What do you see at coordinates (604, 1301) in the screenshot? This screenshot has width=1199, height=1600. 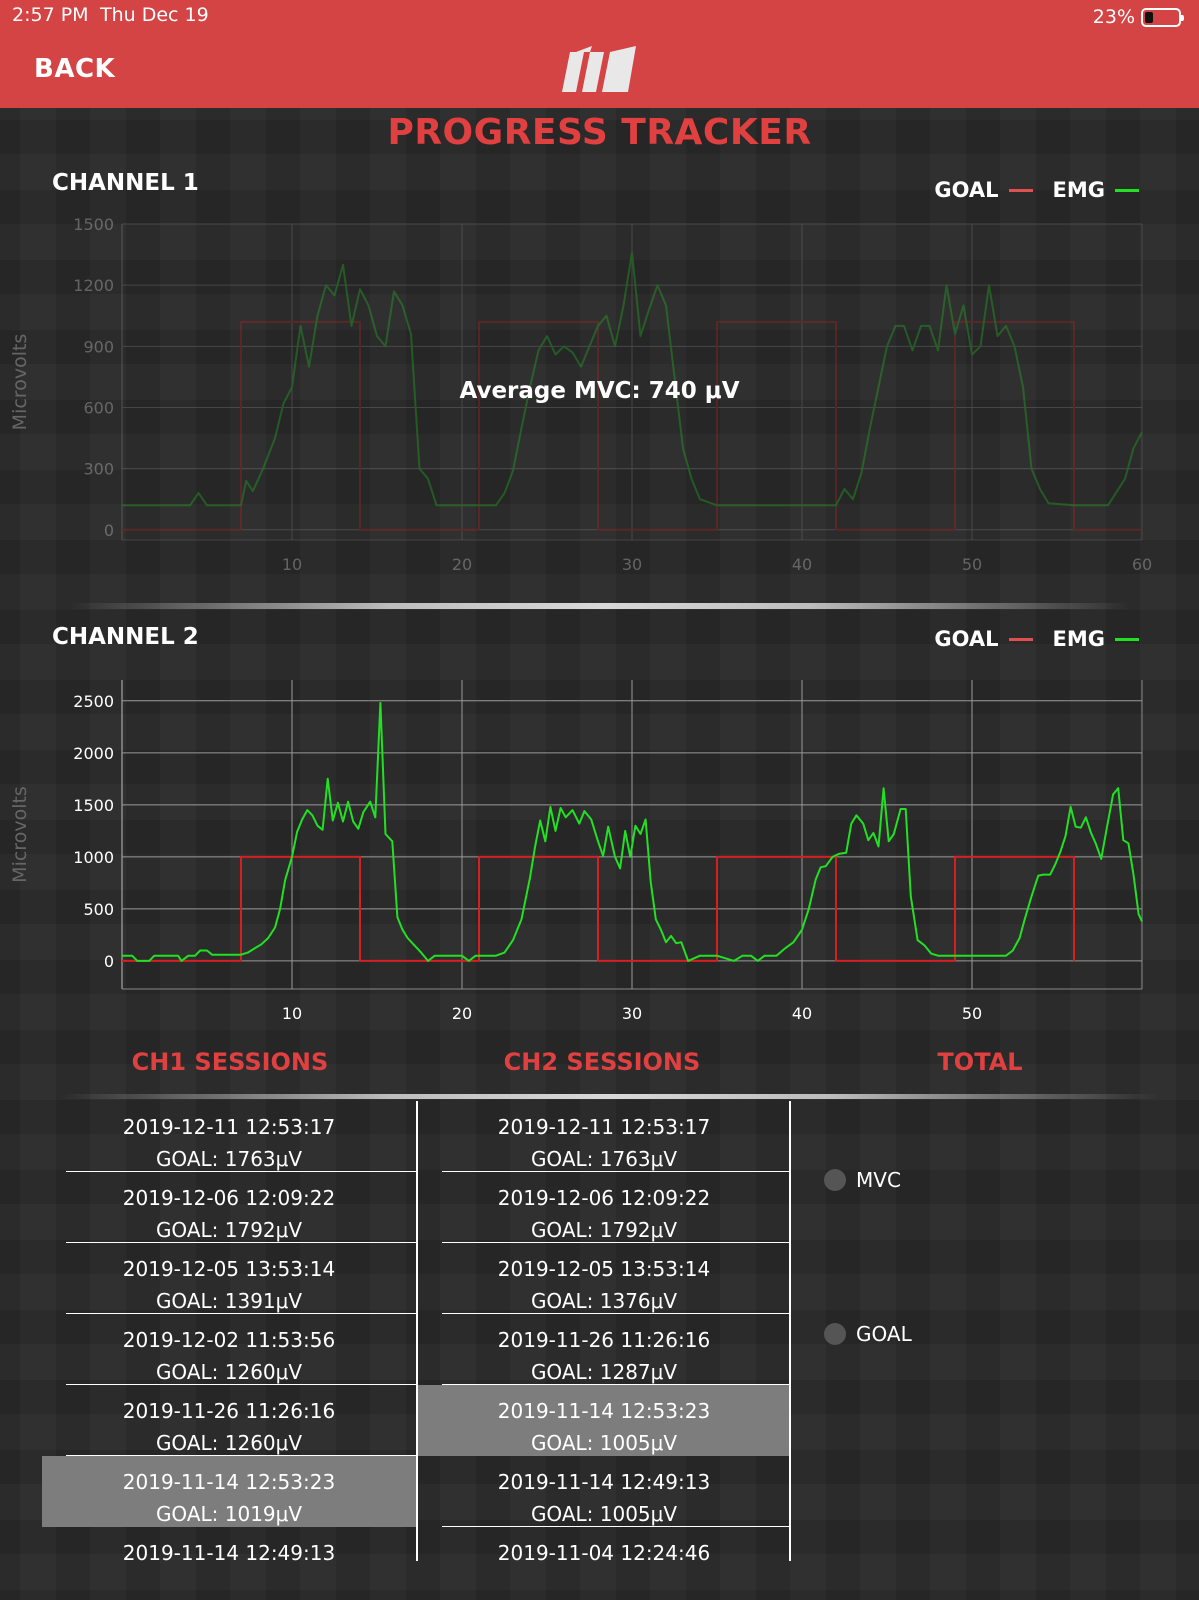 I see `session-goal: GOAL: 1376μV` at bounding box center [604, 1301].